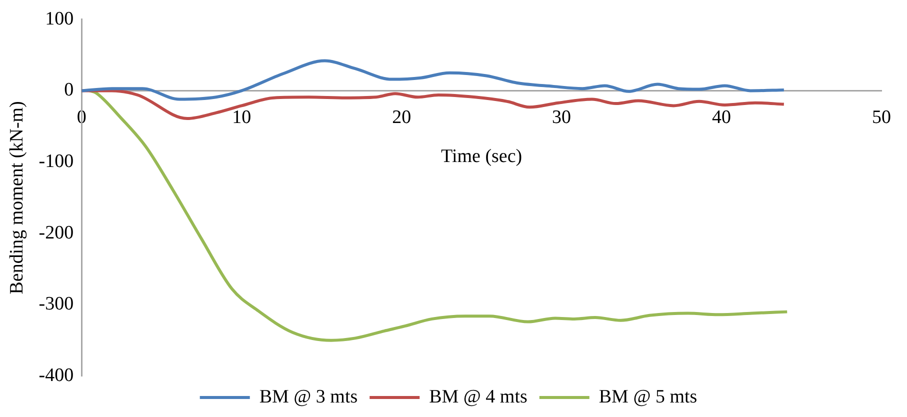 The width and height of the screenshot is (907, 417). Describe the element at coordinates (59, 19) in the screenshot. I see `y-tick-label: 100` at that location.